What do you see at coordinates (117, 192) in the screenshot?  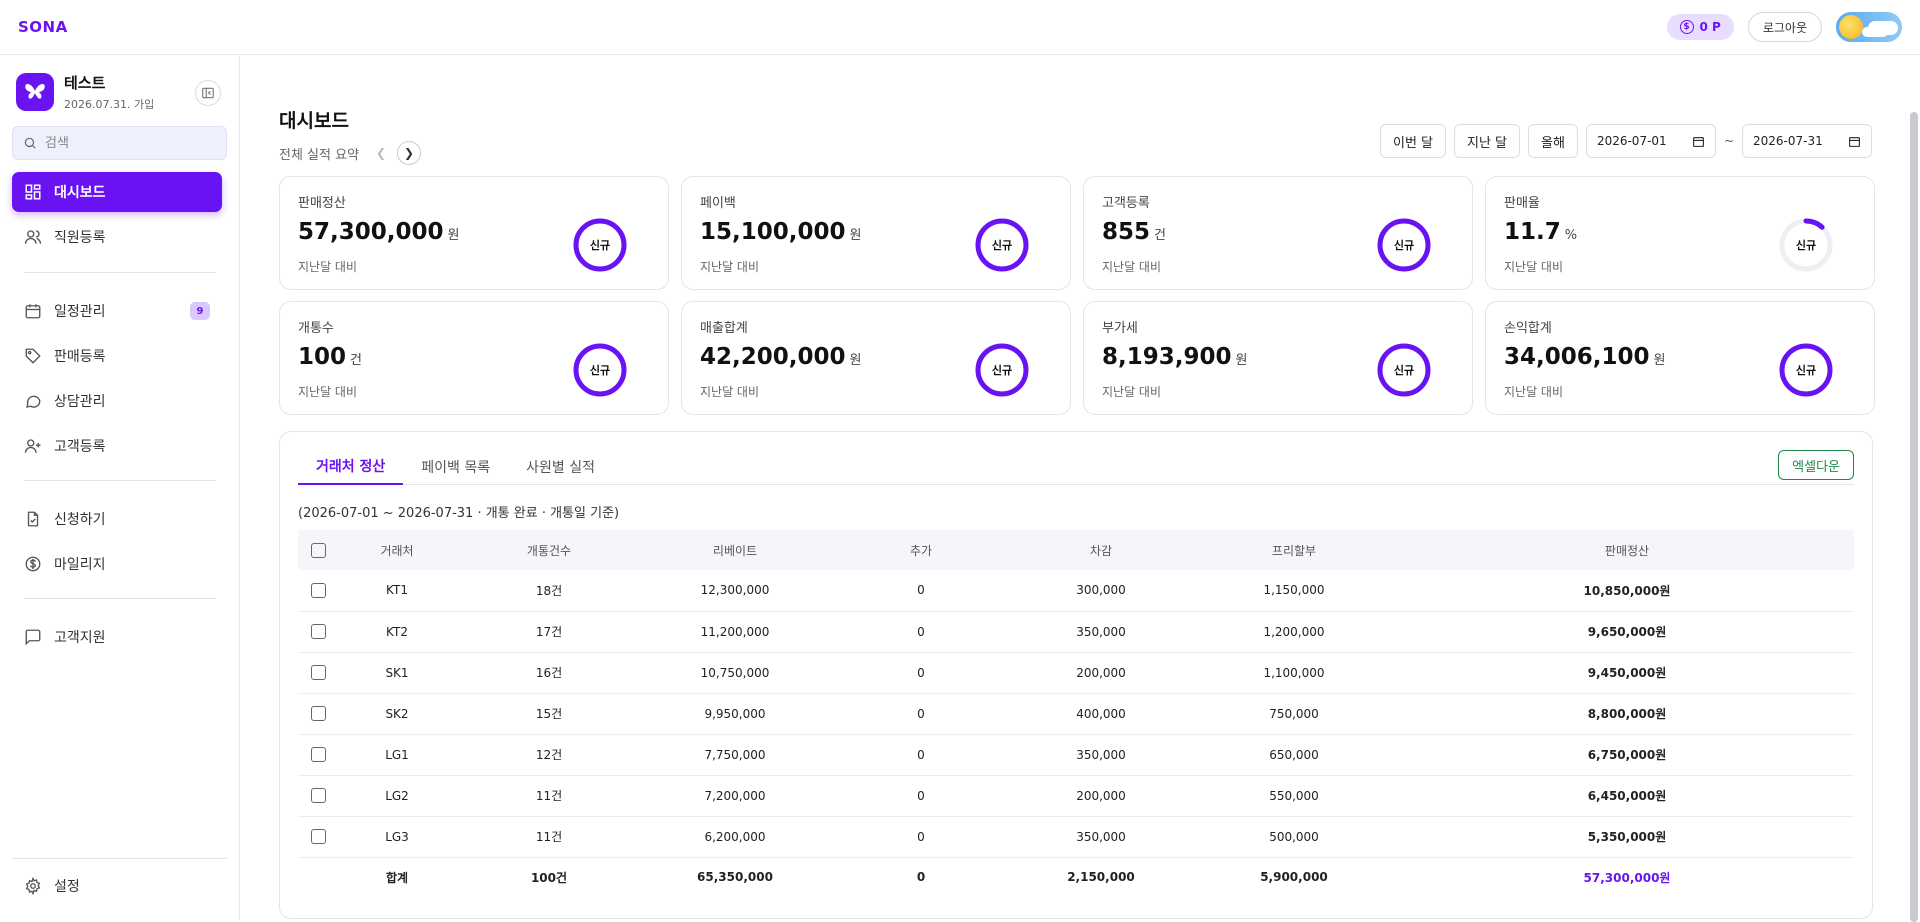 I see `sidebar-item-dashboard: 대시보드` at bounding box center [117, 192].